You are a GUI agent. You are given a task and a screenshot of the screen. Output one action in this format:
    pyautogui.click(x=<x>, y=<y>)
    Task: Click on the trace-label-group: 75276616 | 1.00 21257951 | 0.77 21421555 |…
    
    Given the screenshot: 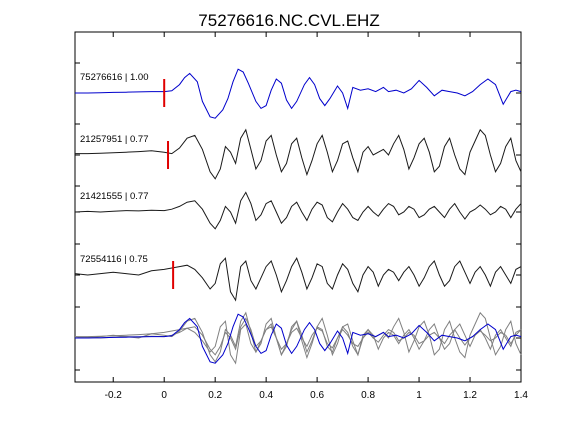 What is the action you would take?
    pyautogui.click(x=114, y=168)
    